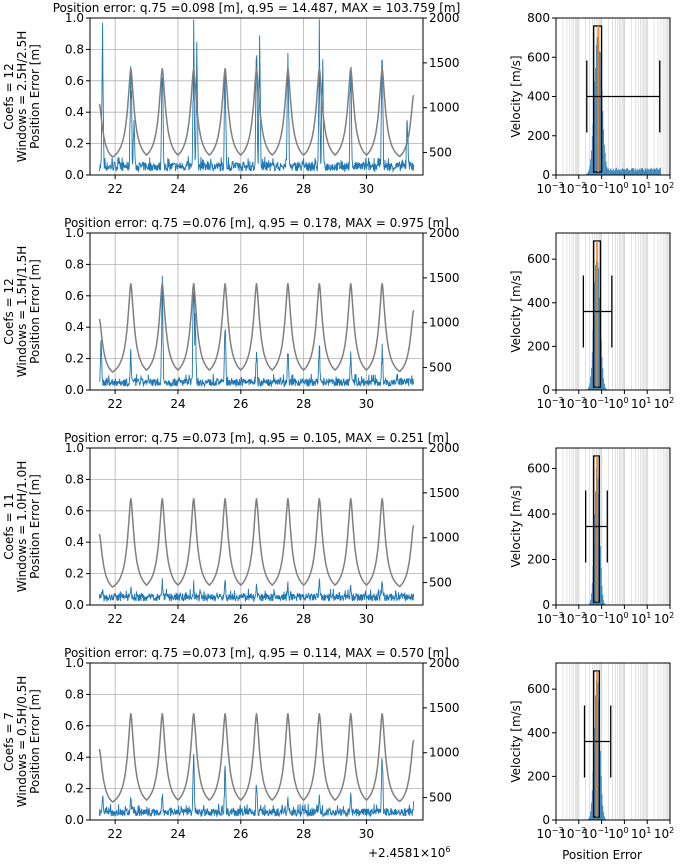 This screenshot has height=864, width=685. Describe the element at coordinates (581, 185) in the screenshot. I see `tick-exponent: −2` at that location.